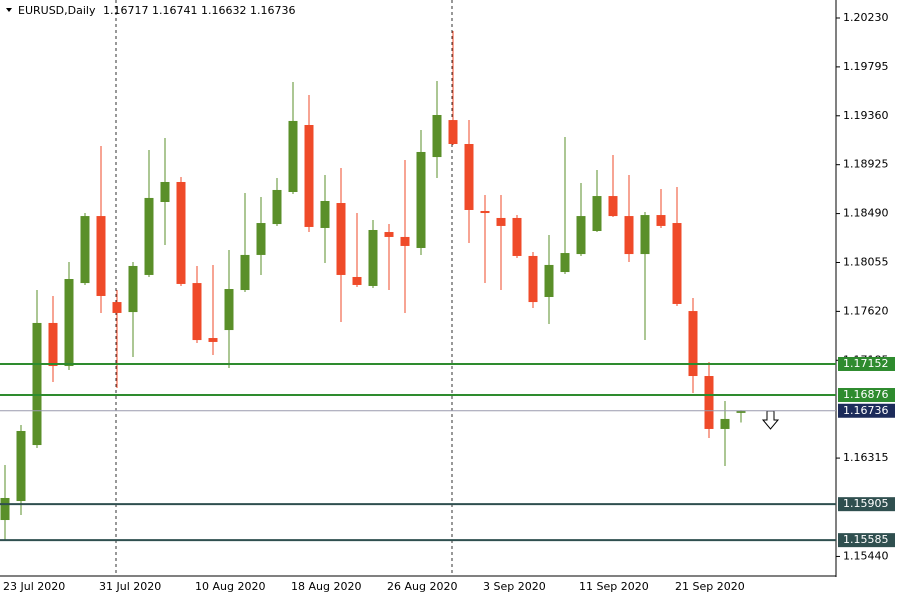 The width and height of the screenshot is (900, 600). What do you see at coordinates (770, 420) in the screenshot?
I see `sell-arrow` at bounding box center [770, 420].